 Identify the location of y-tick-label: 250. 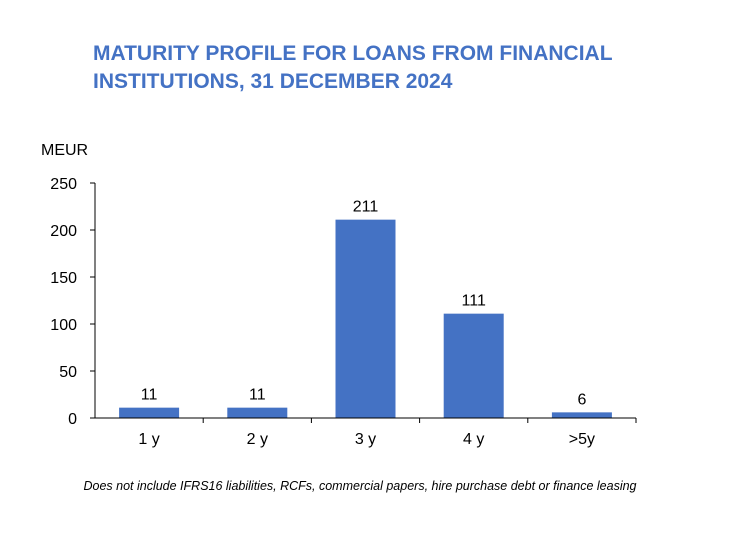
(63, 184).